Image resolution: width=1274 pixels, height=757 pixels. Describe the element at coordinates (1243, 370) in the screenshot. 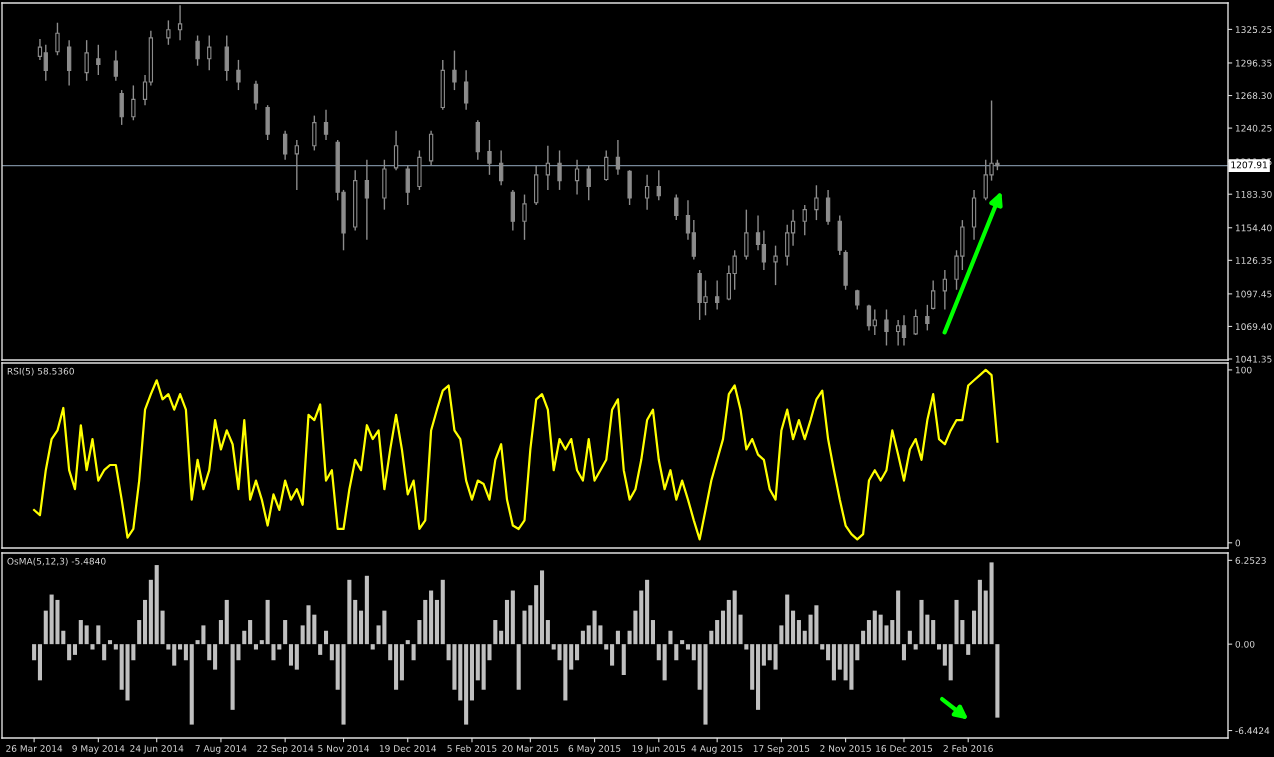

I see `y-tick-label: 100` at that location.